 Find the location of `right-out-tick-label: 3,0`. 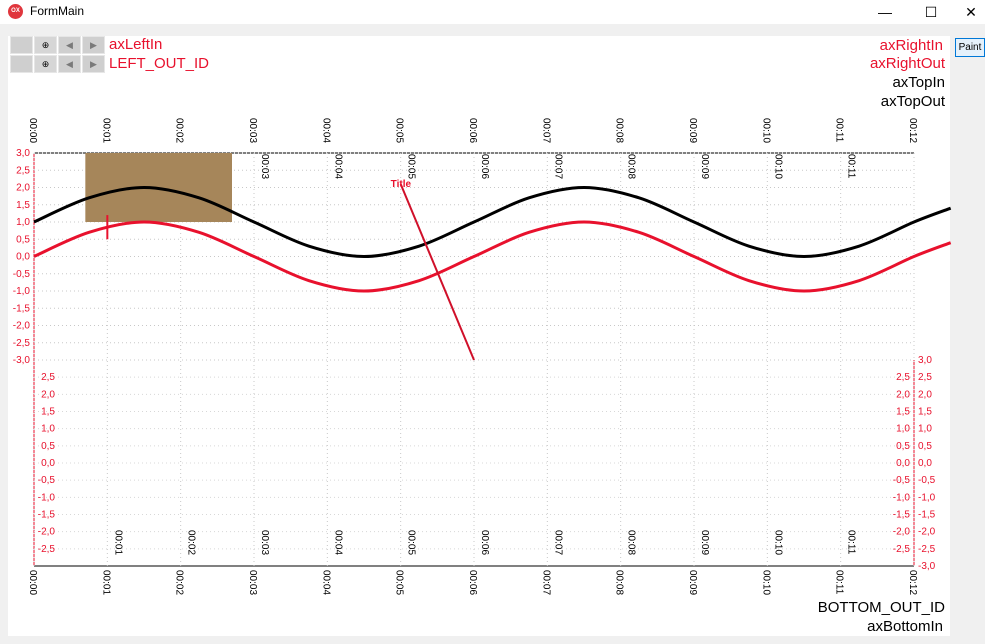

right-out-tick-label: 3,0 is located at coordinates (925, 360).